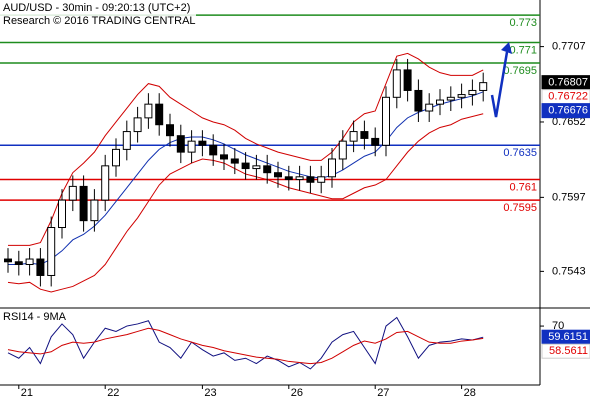  What do you see at coordinates (297, 393) in the screenshot?
I see `x-tick-label: 26` at bounding box center [297, 393].